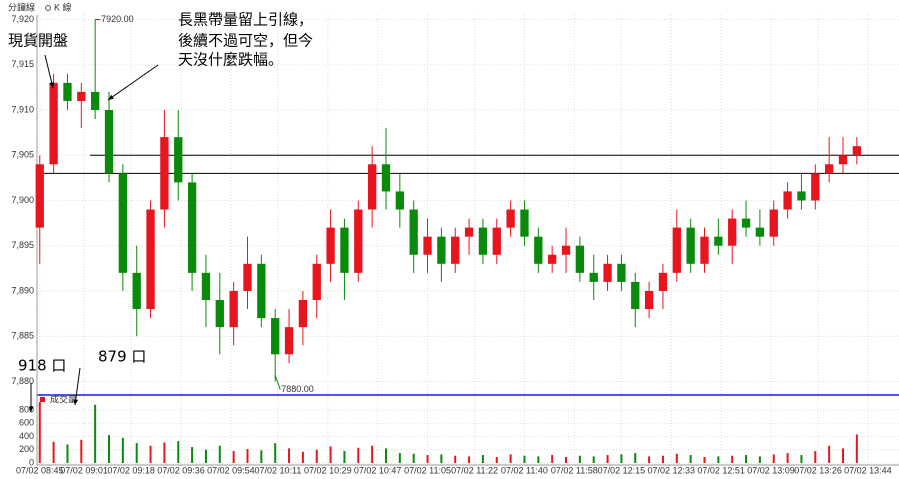 This screenshot has width=899, height=479. Describe the element at coordinates (328, 470) in the screenshot. I see `x-tick-label: 07/02 10:29` at that location.